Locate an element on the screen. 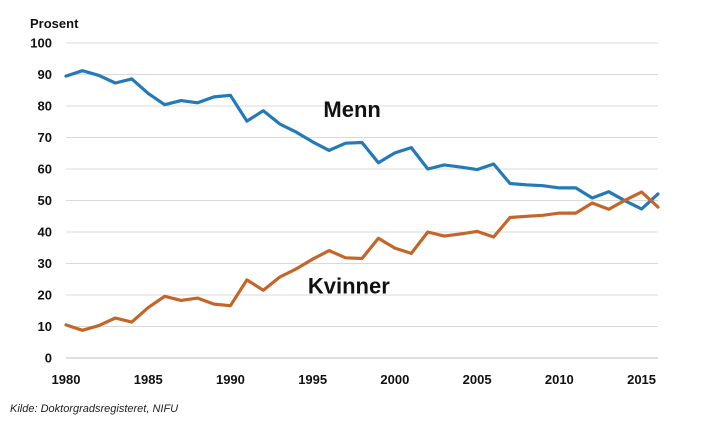  y-axis-label: Prosent is located at coordinates (54, 23).